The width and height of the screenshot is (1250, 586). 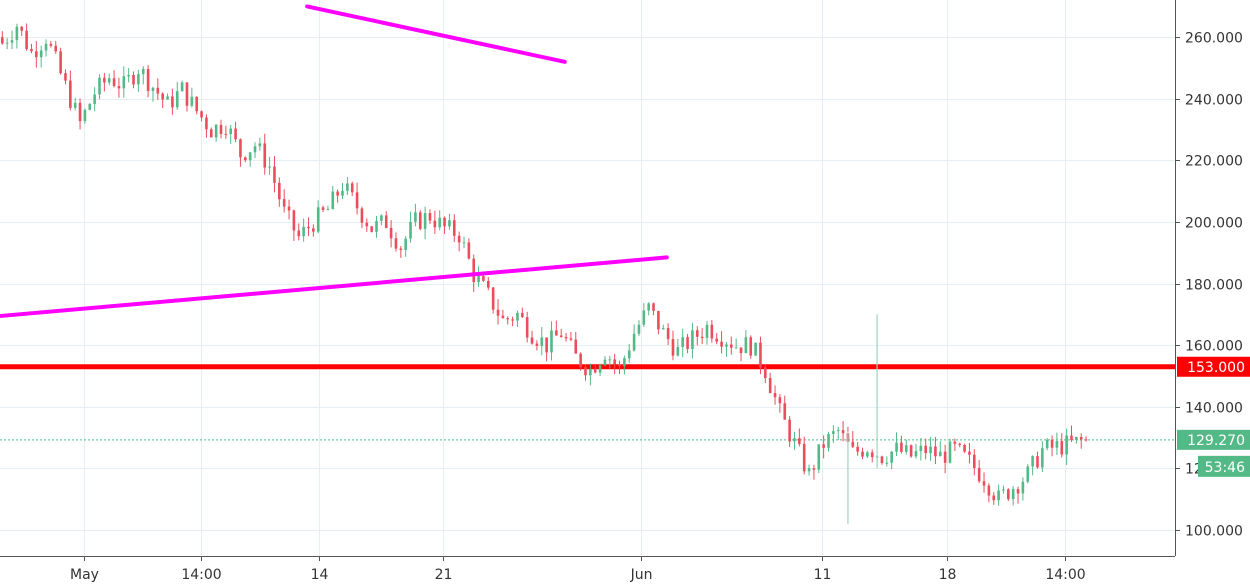 I want to click on countdown-tag, so click(x=1224, y=466).